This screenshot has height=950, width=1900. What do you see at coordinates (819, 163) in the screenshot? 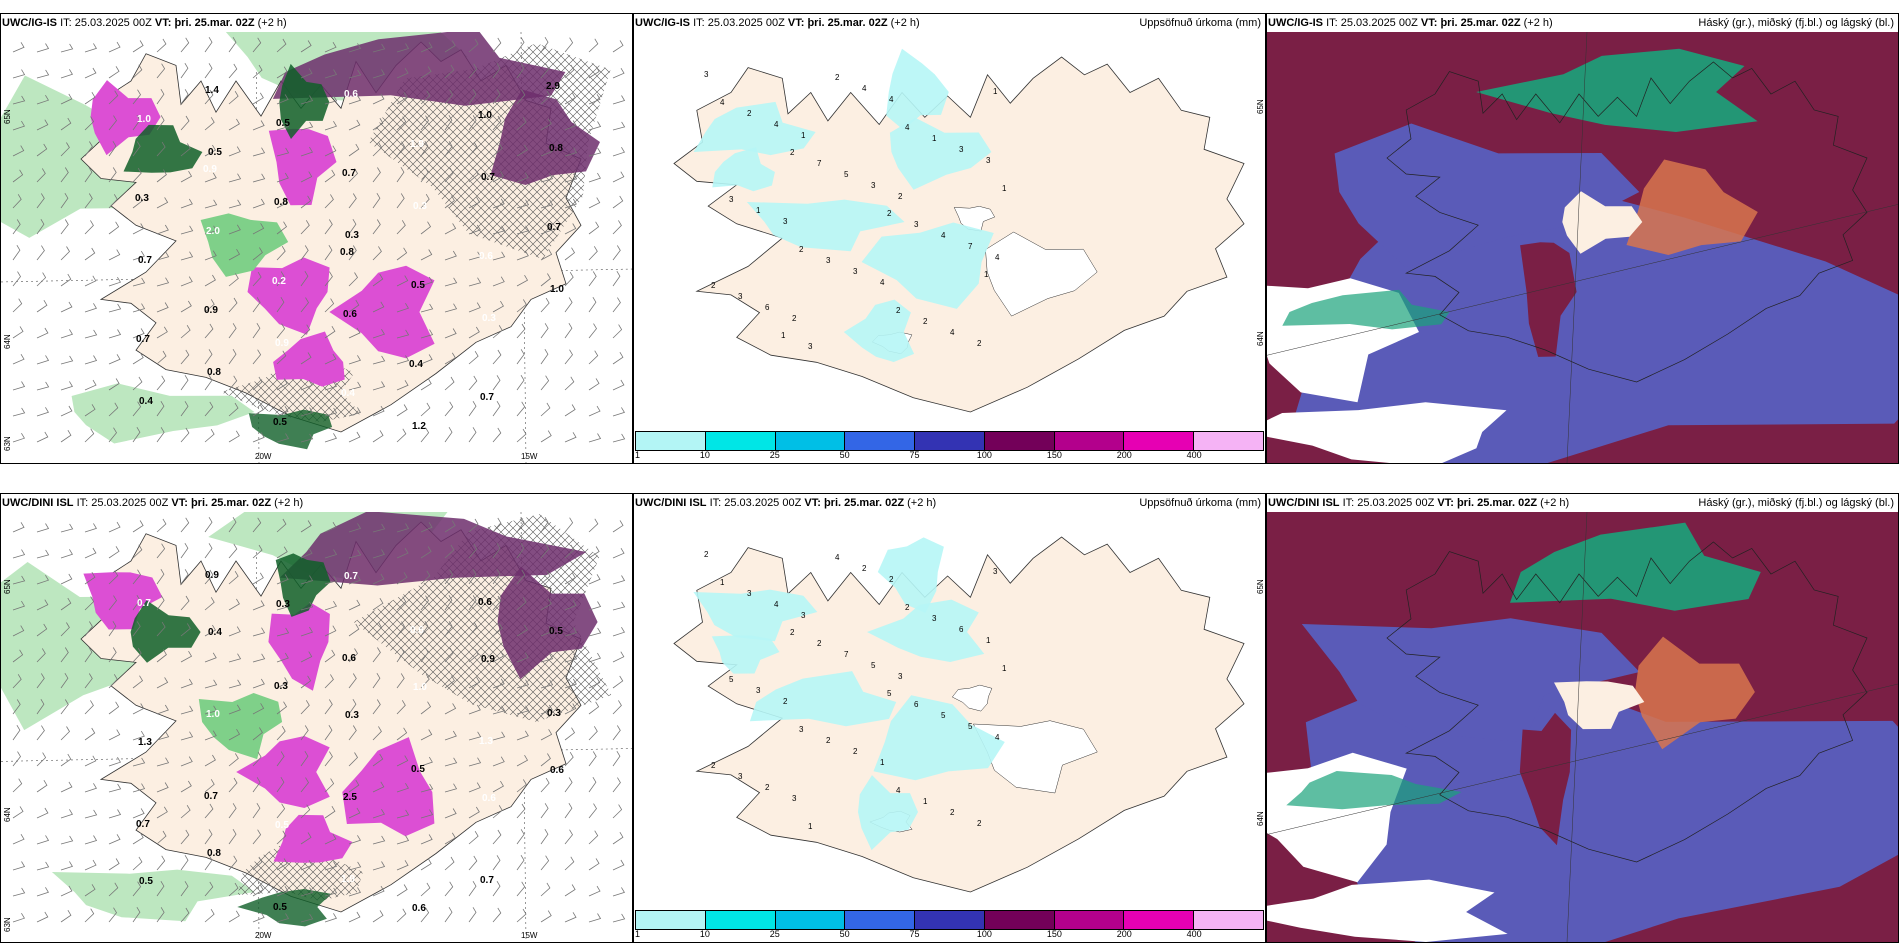
I see `accum-value: 7` at bounding box center [819, 163].